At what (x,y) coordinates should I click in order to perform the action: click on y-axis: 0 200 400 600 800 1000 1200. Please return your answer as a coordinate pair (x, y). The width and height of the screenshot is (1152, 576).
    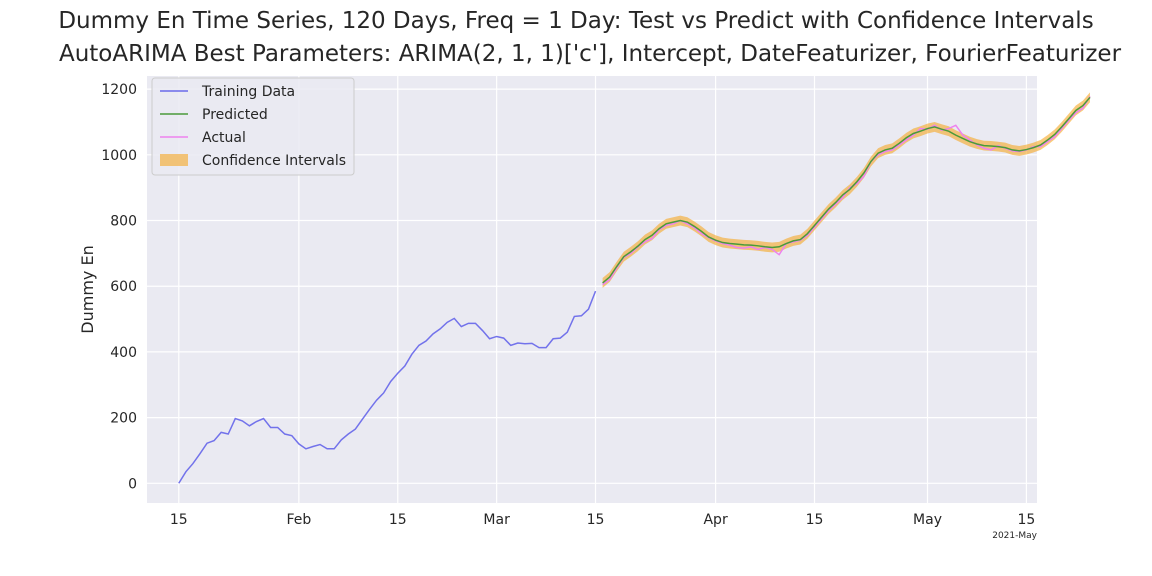
    Looking at the image, I should click on (119, 287).